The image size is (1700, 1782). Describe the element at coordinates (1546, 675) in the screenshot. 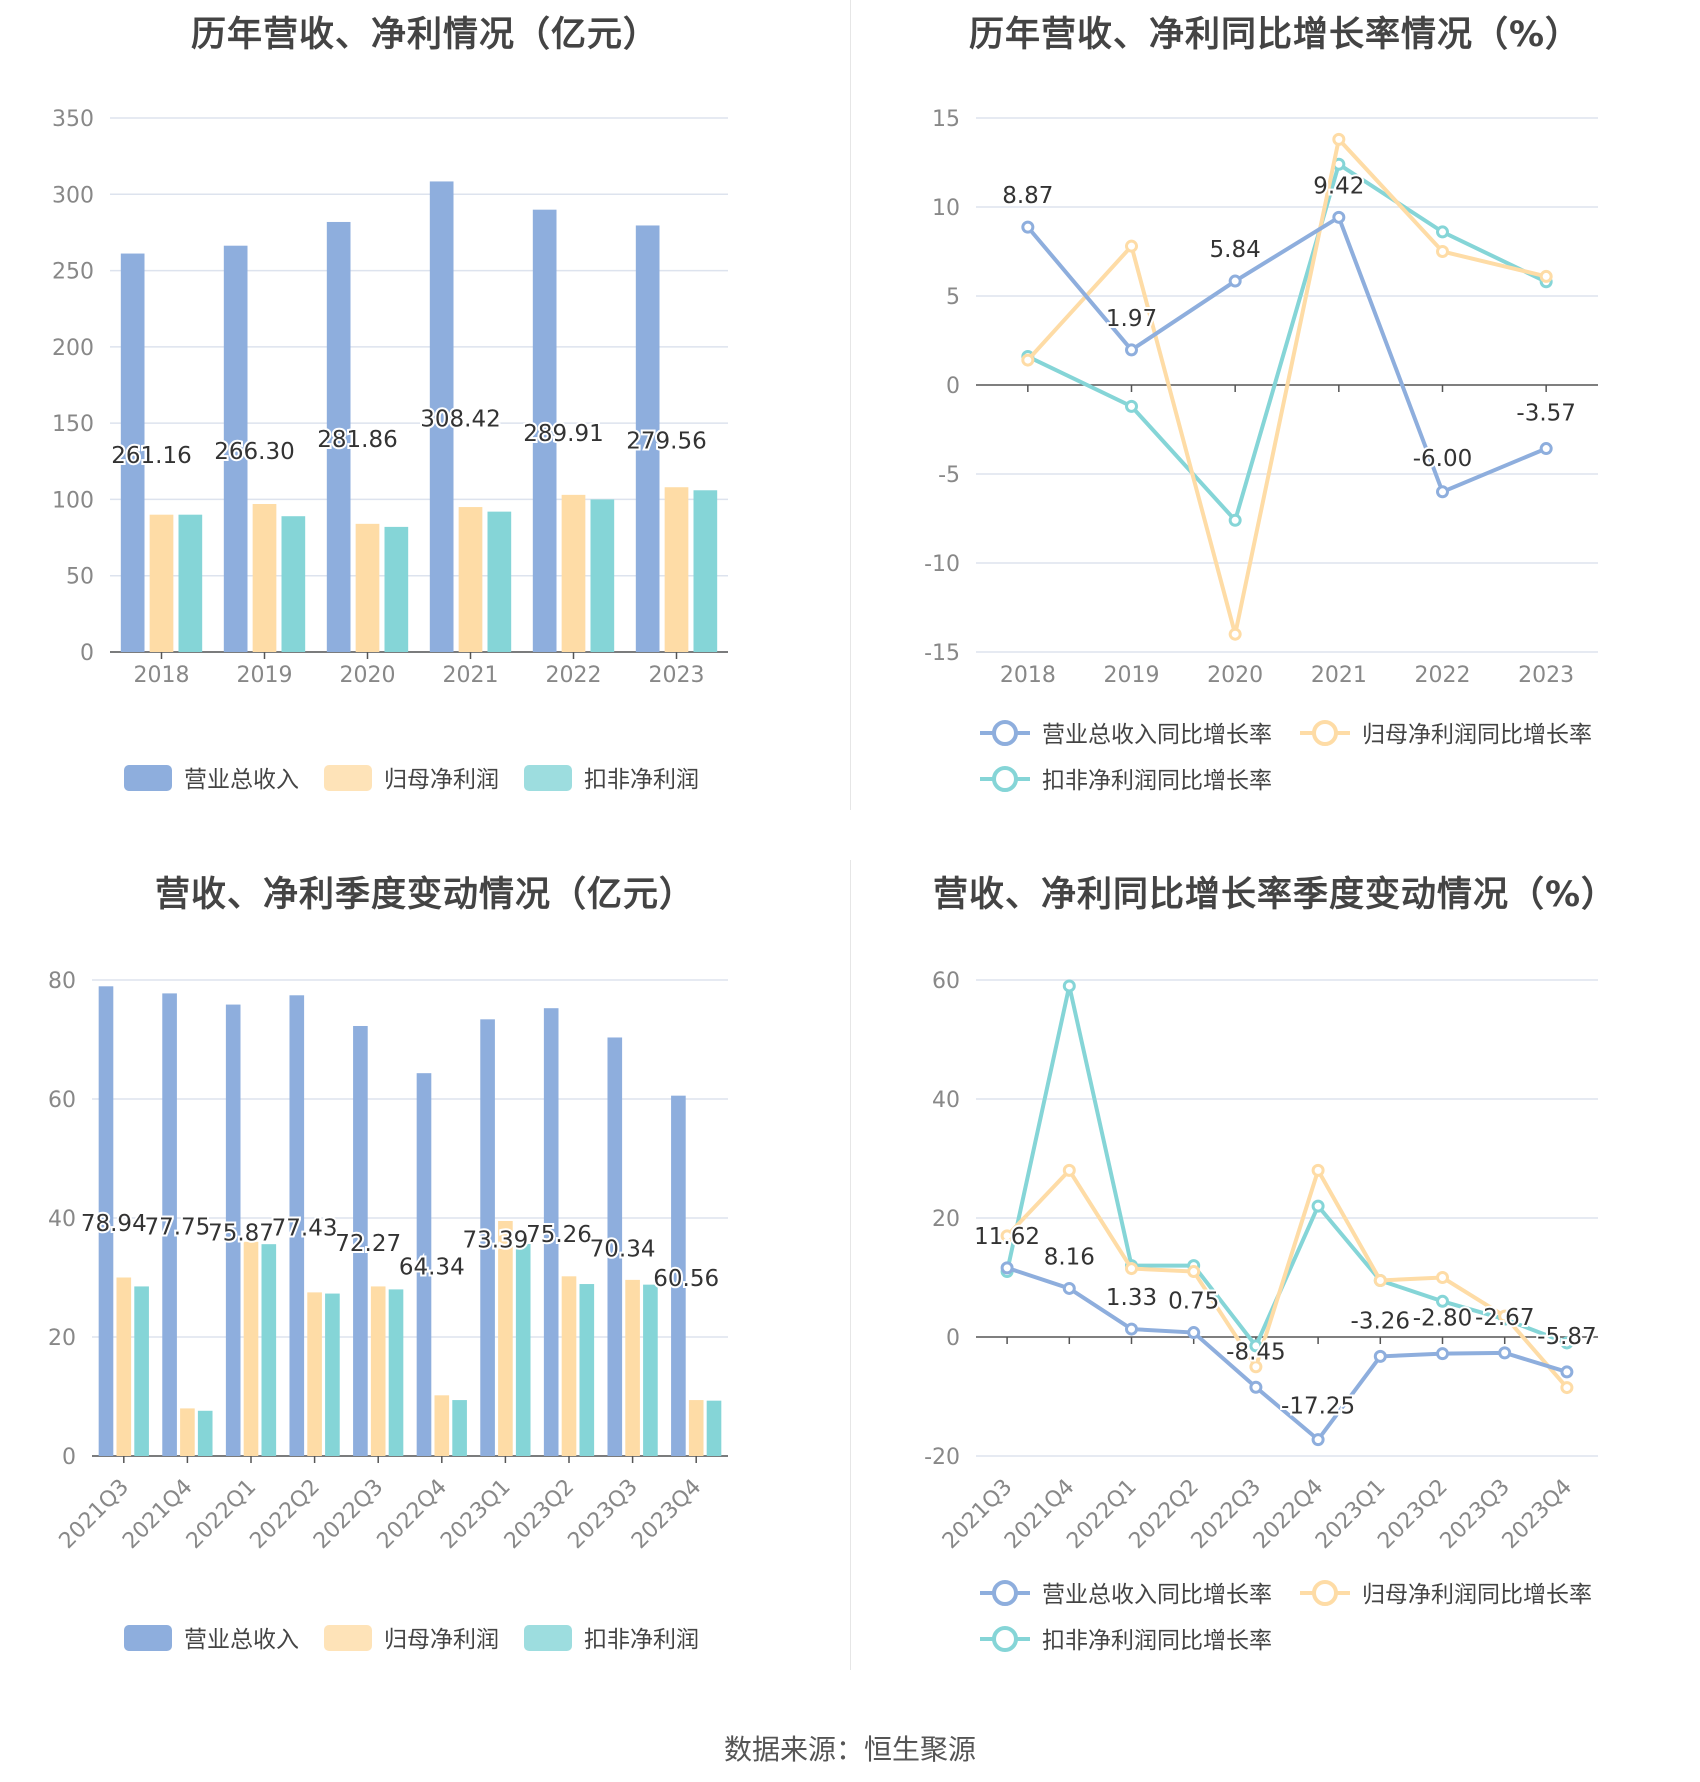

I see `x-tick-label: 2023` at that location.